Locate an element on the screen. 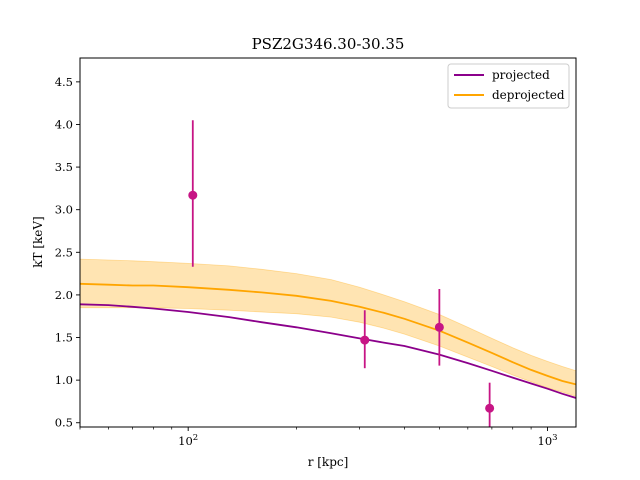 The width and height of the screenshot is (640, 480). y-axis-label: kT [keV] is located at coordinates (38, 242).